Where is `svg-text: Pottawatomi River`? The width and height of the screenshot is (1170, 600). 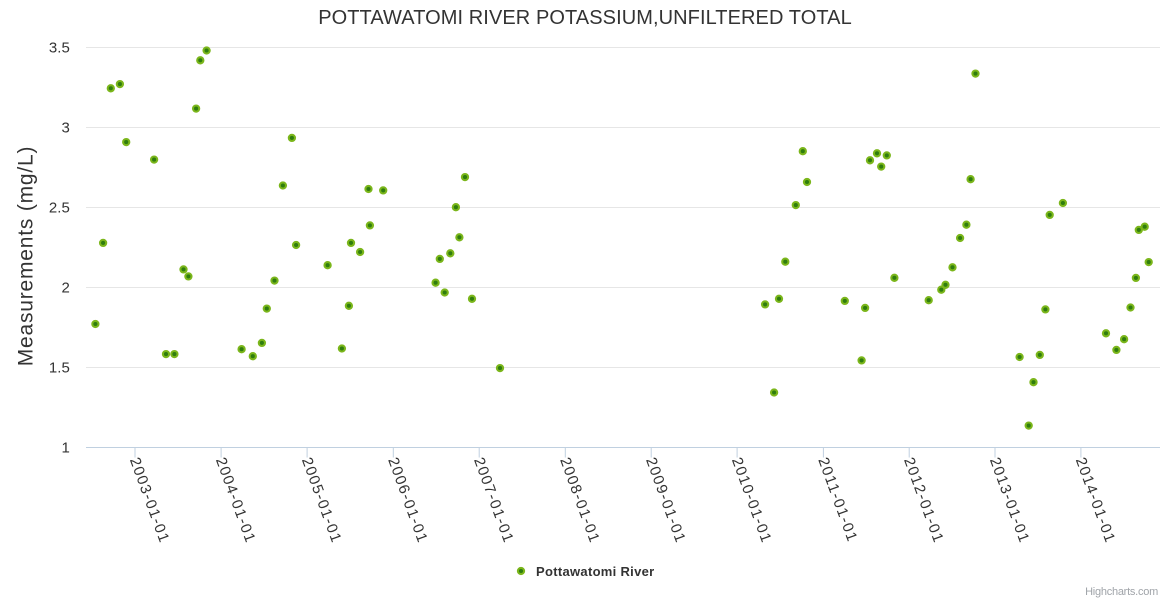
svg-text: Pottawatomi River is located at coordinates (595, 571).